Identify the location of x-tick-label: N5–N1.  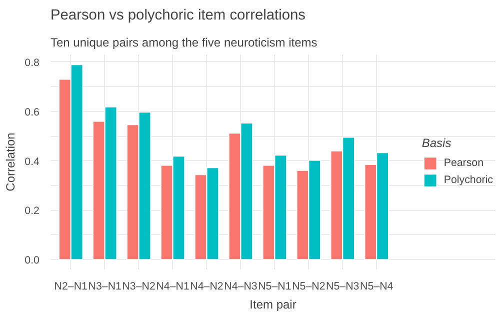
(275, 286).